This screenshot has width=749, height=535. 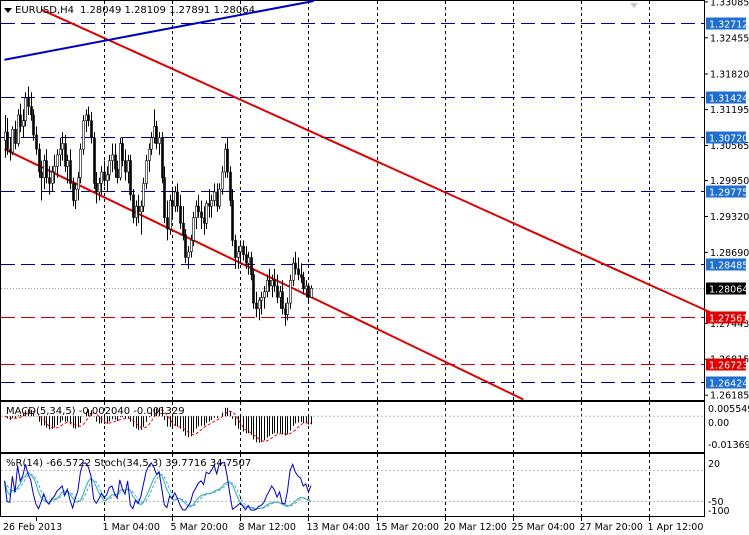 I want to click on price-tick-label: 1.30565, so click(x=729, y=146).